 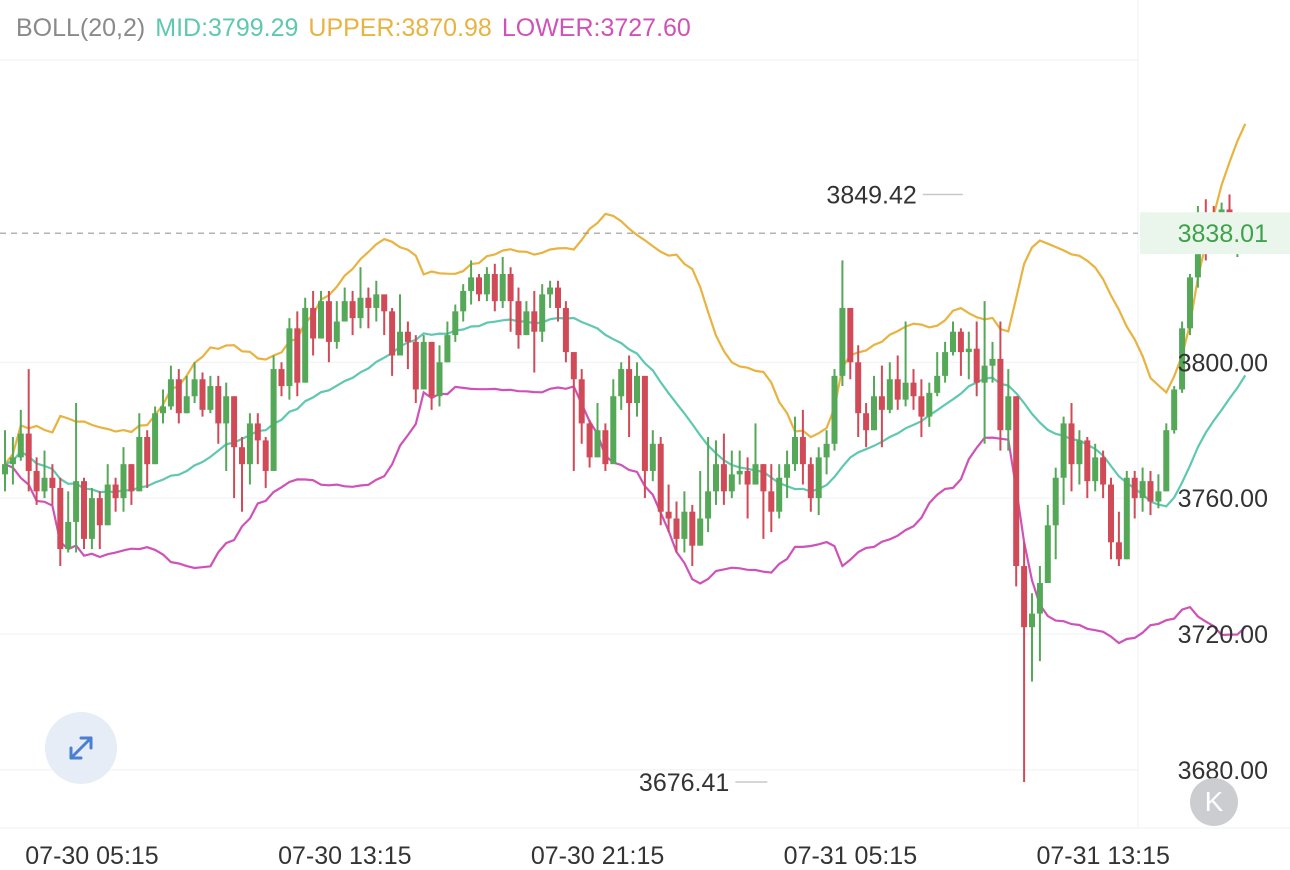 I want to click on x-tick-label: 07-30 05:15, so click(x=91, y=856).